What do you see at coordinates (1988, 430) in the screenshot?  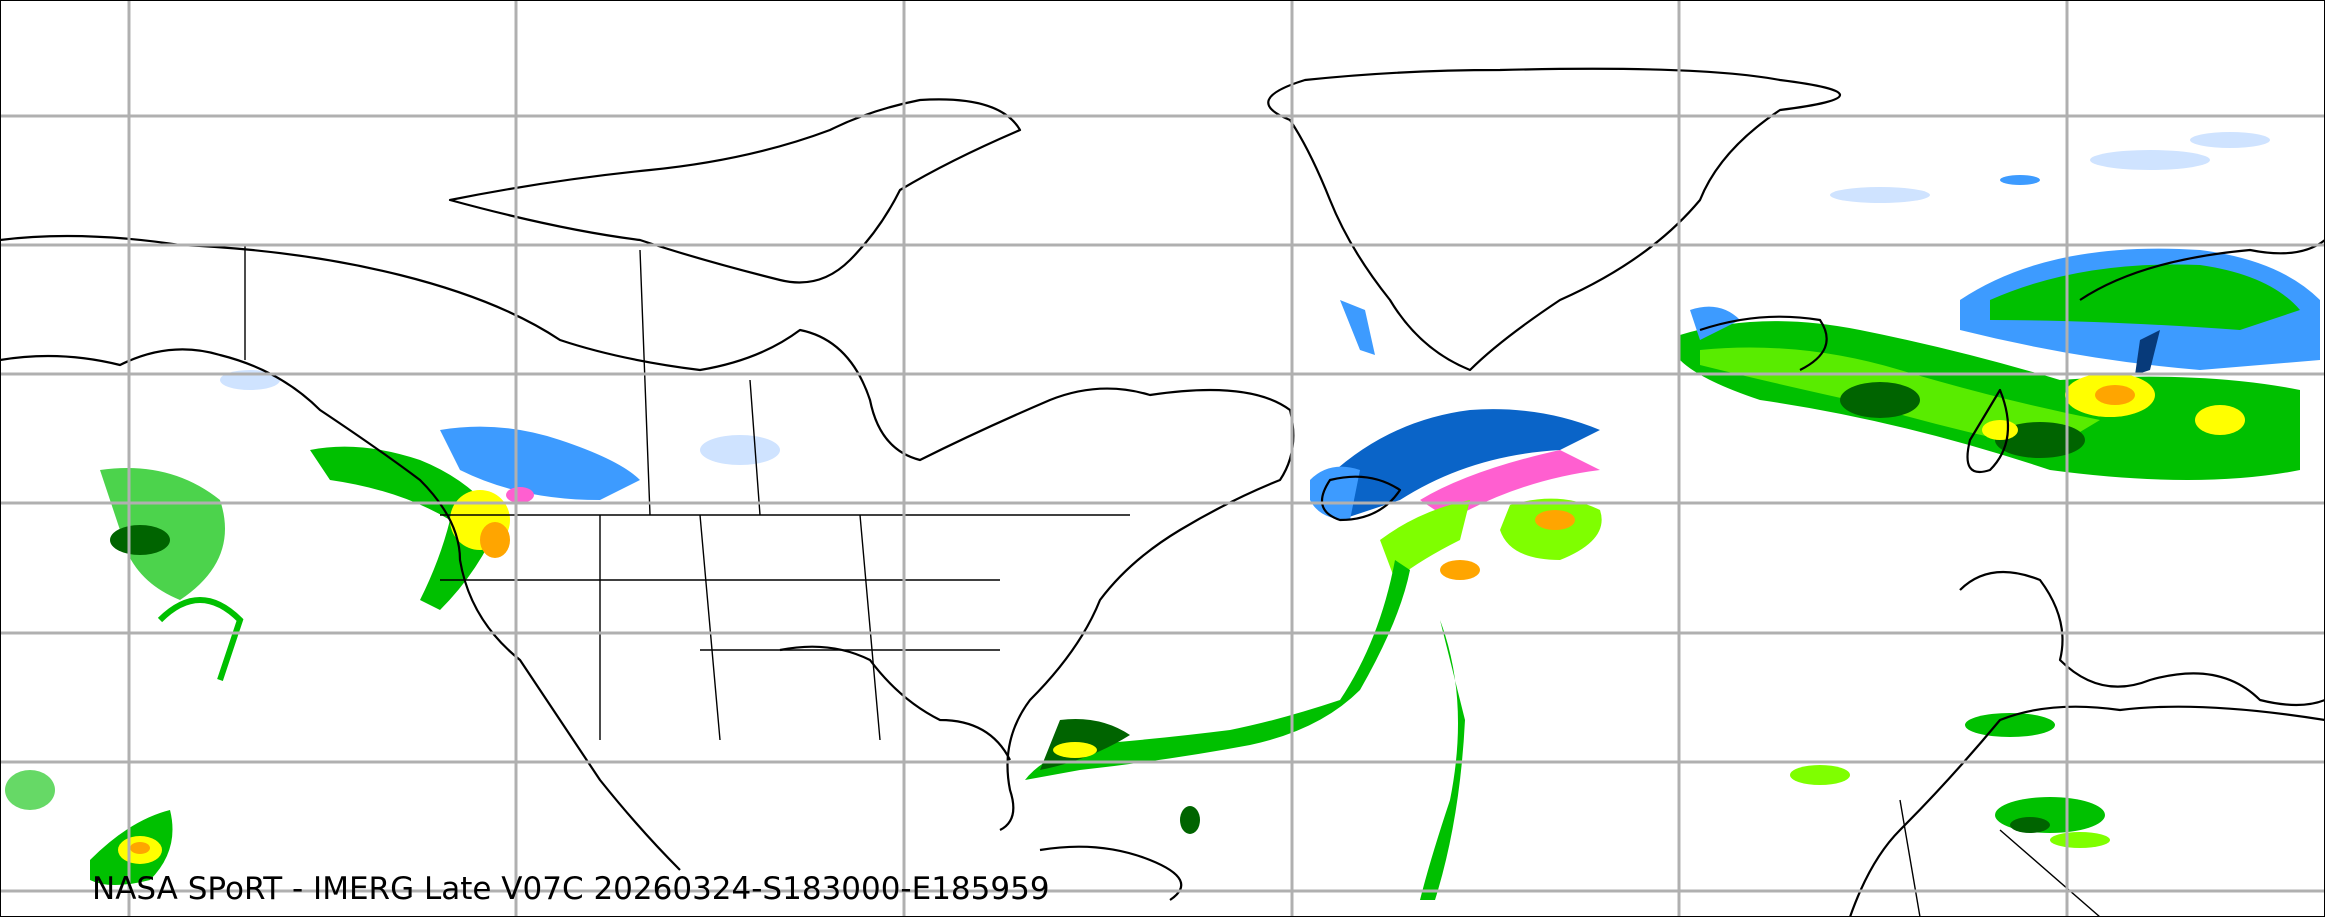 I see `britain-coast` at bounding box center [1988, 430].